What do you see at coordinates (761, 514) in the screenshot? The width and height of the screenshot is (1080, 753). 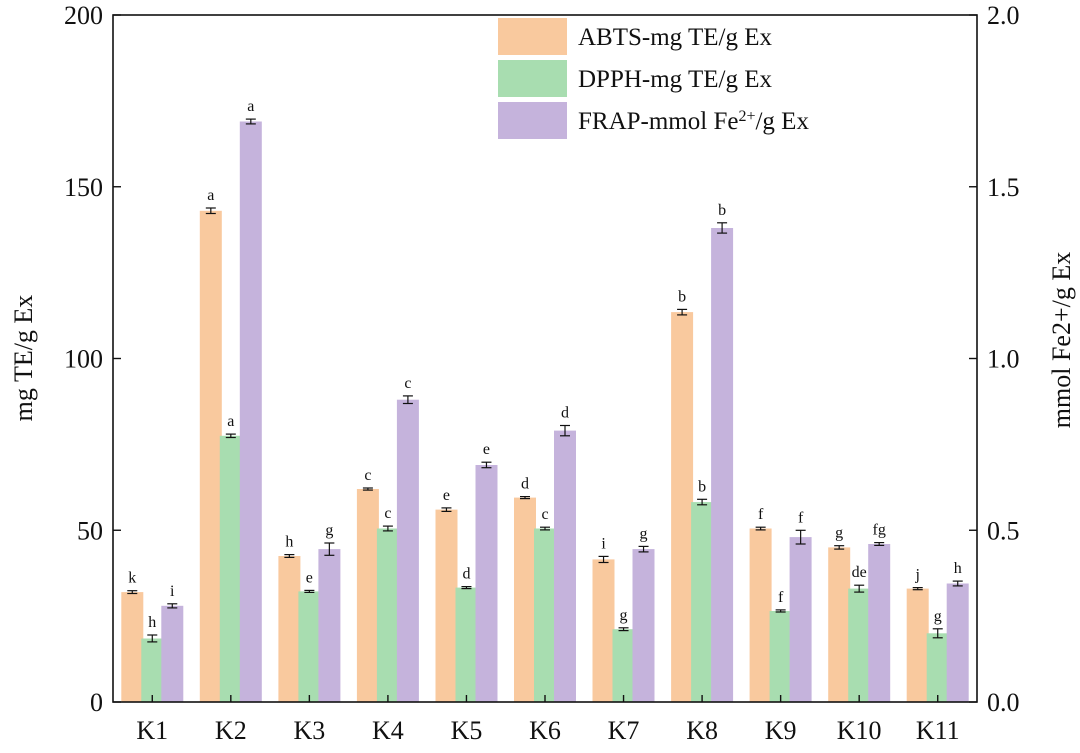 I see `sig-letter-abts-k9: f` at bounding box center [761, 514].